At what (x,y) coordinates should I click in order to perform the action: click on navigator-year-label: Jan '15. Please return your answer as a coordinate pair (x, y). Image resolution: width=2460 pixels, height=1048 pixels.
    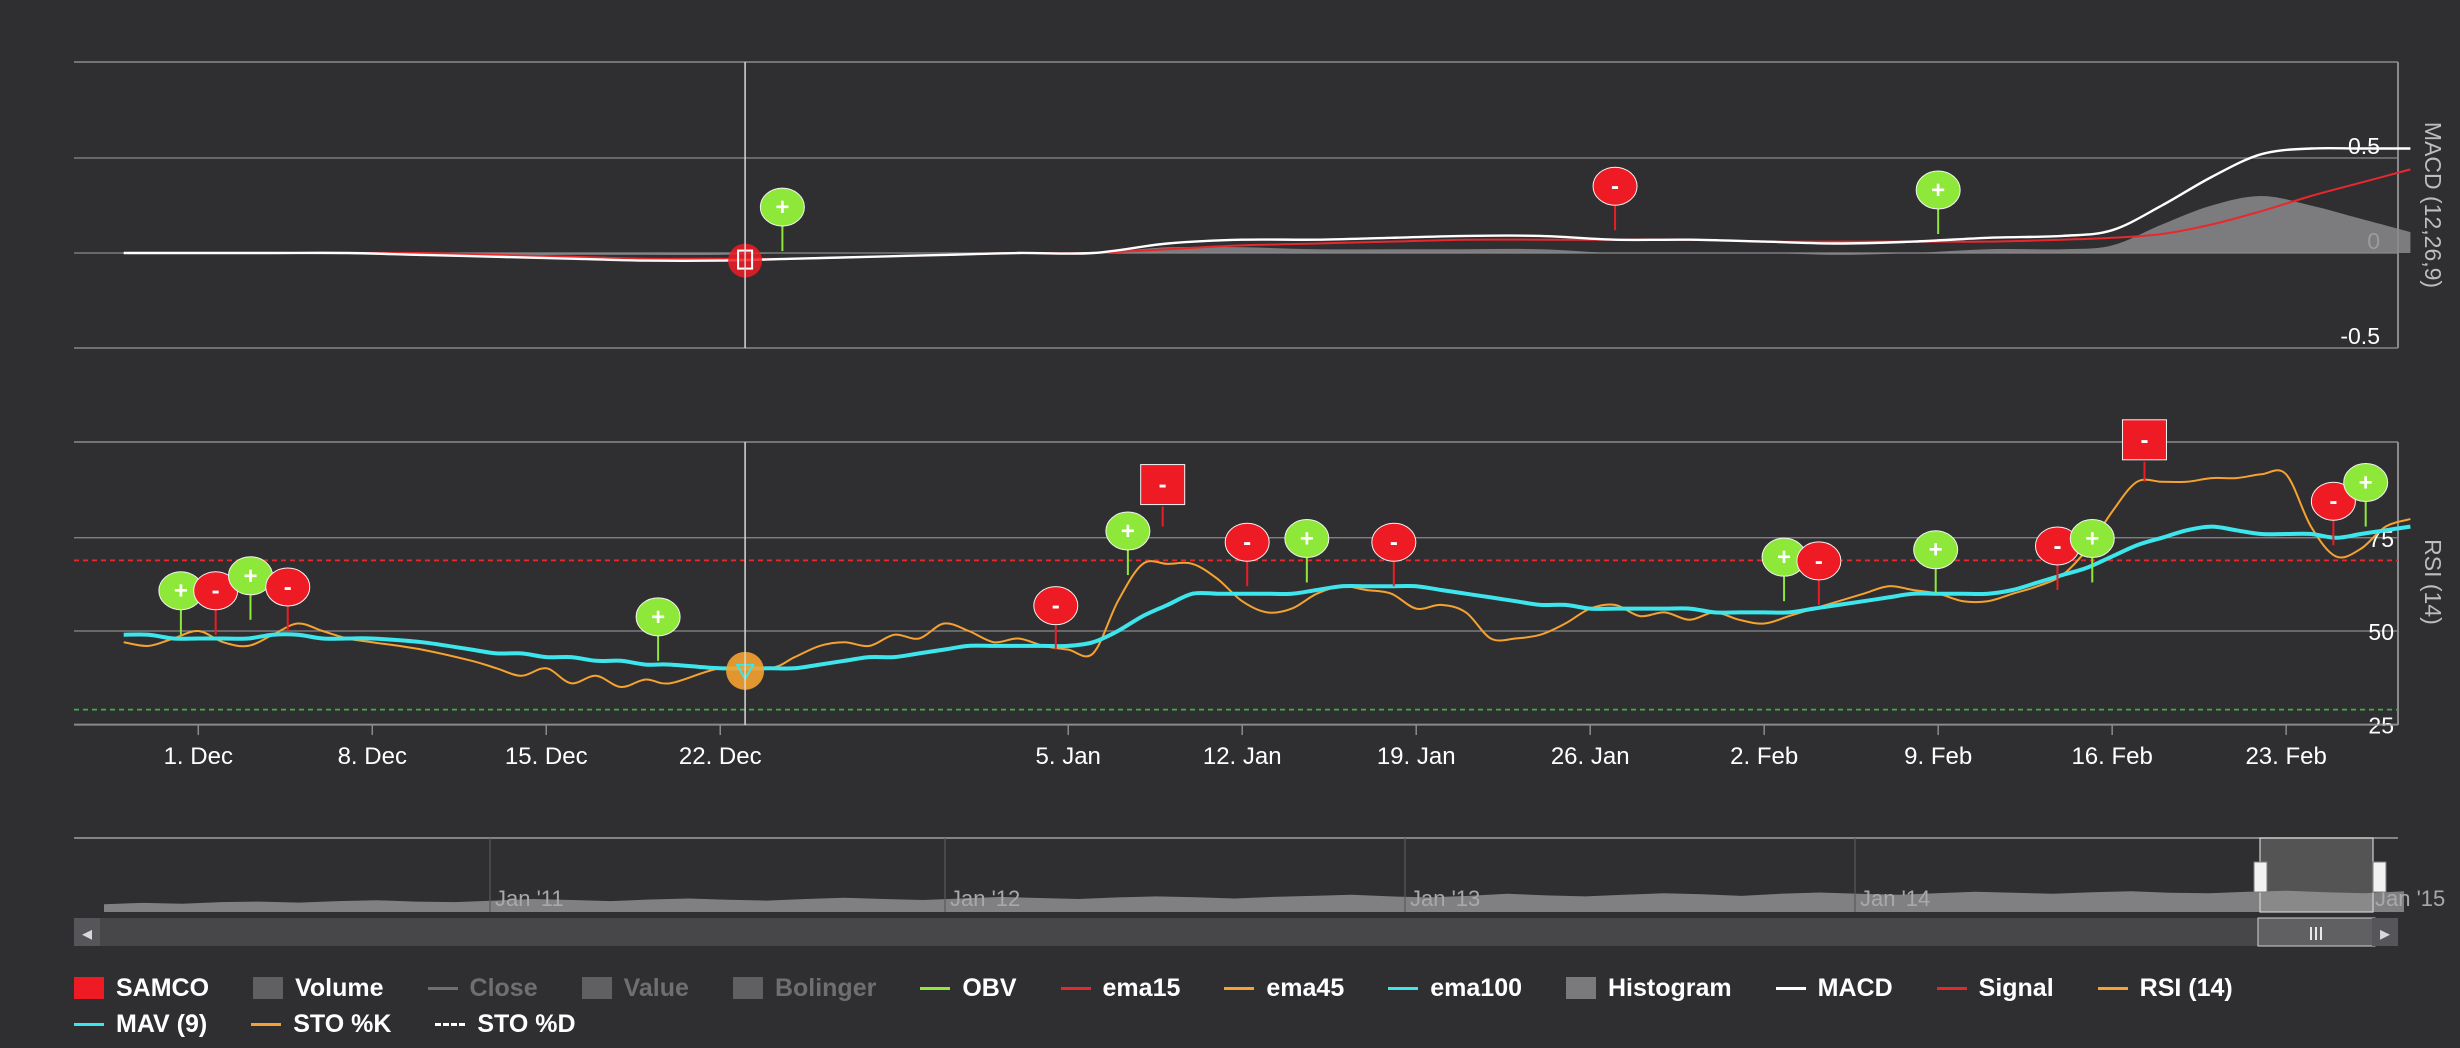
    Looking at the image, I should click on (2410, 898).